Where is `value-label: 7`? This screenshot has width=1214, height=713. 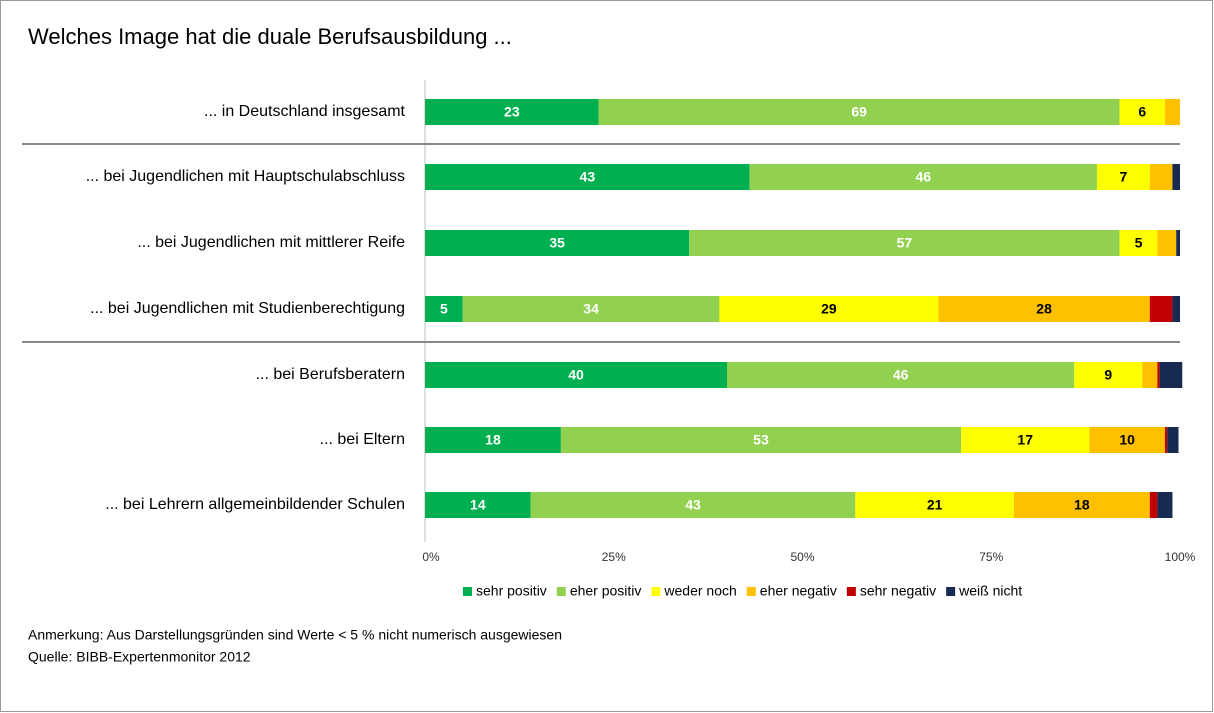
value-label: 7 is located at coordinates (1123, 177).